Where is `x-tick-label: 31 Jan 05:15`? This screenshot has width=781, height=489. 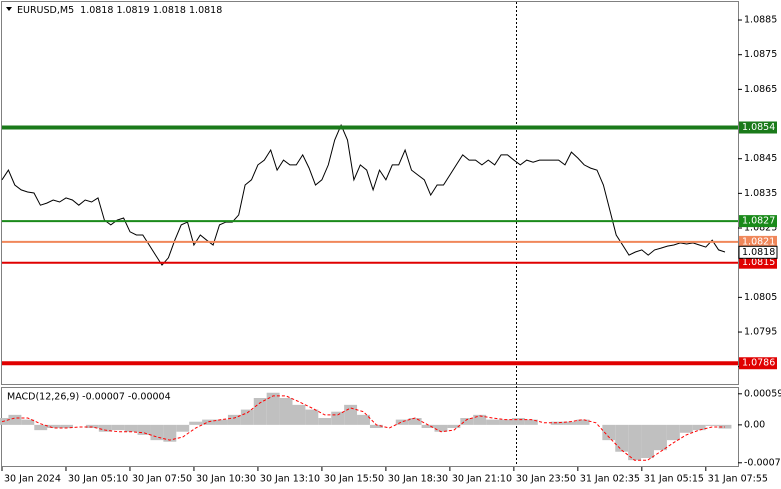
x-tick-label: 31 Jan 05:15 is located at coordinates (674, 479).